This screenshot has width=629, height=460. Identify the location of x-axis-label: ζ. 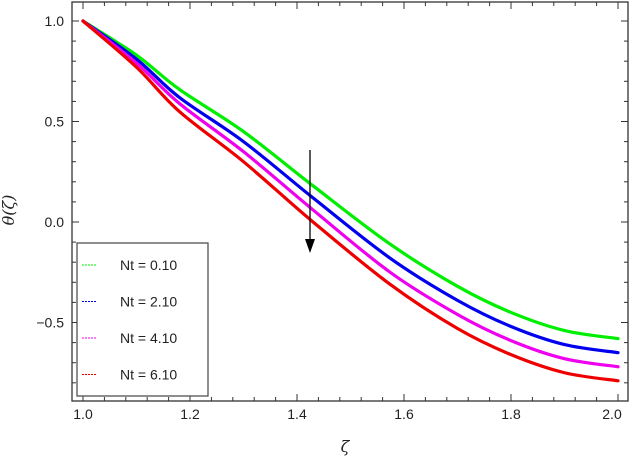
(346, 446).